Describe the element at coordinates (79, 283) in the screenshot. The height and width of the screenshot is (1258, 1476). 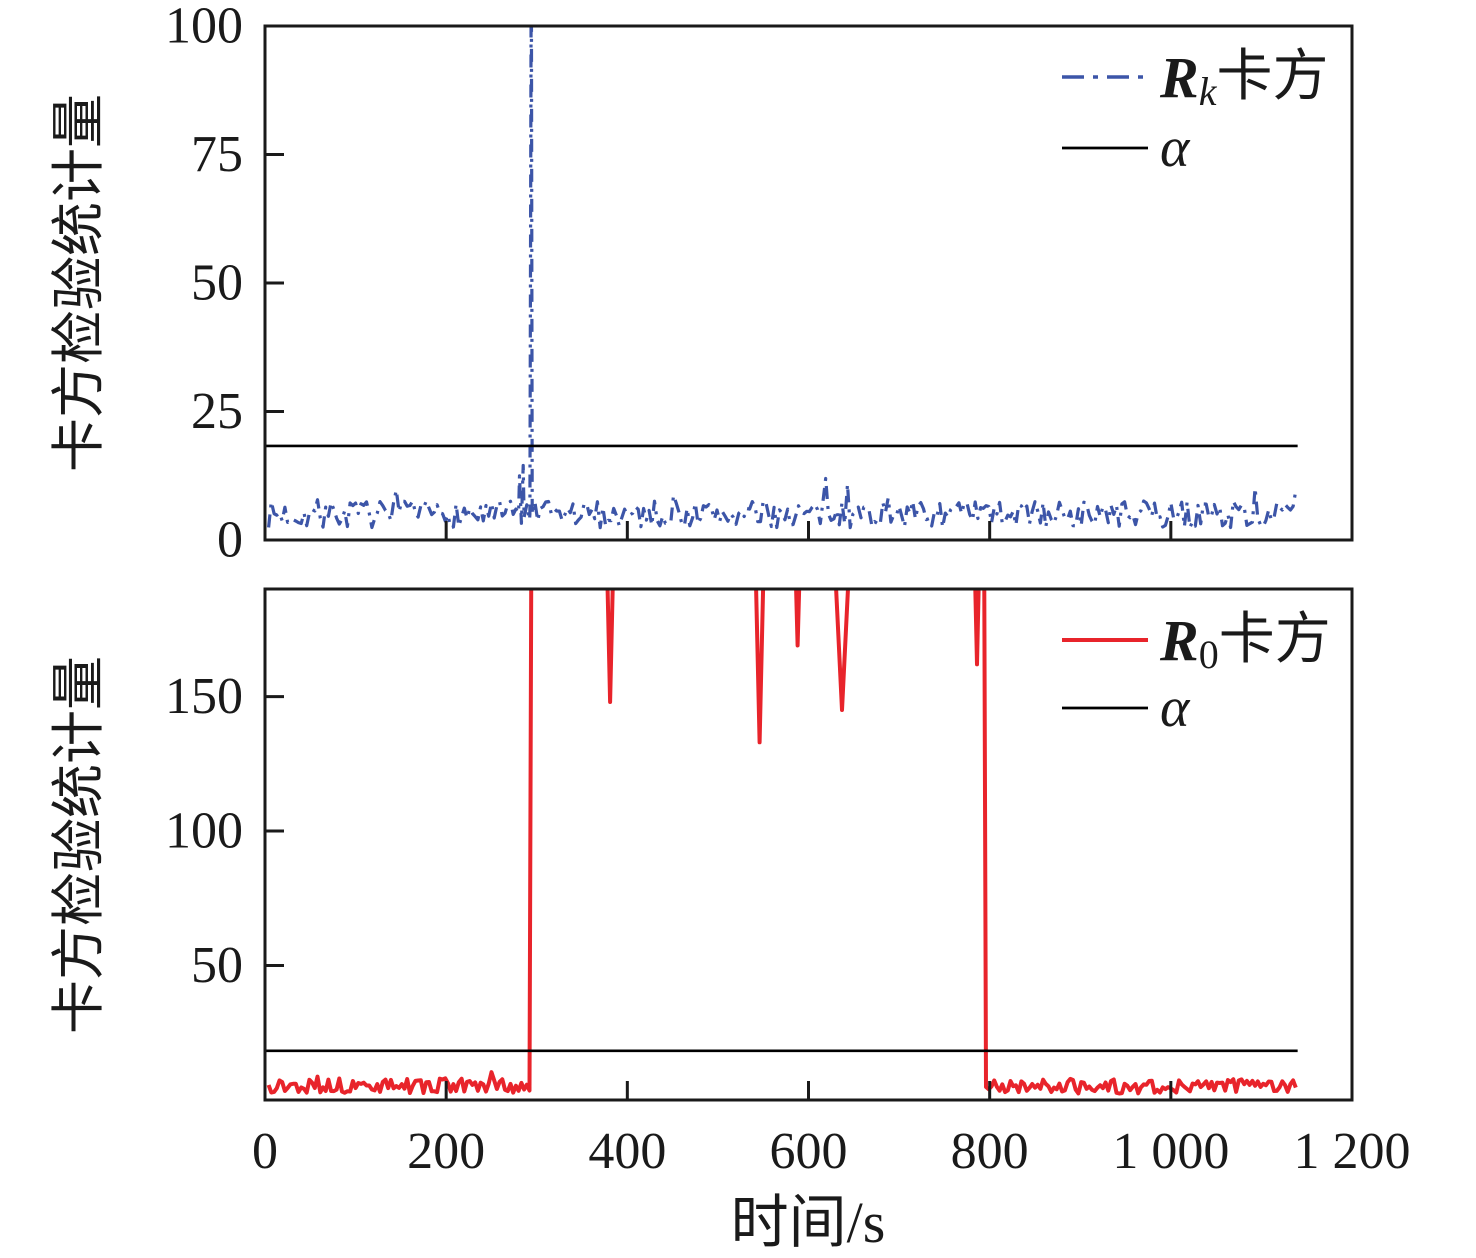
I see `y-axis-label-top: 卡方检验统计量` at that location.